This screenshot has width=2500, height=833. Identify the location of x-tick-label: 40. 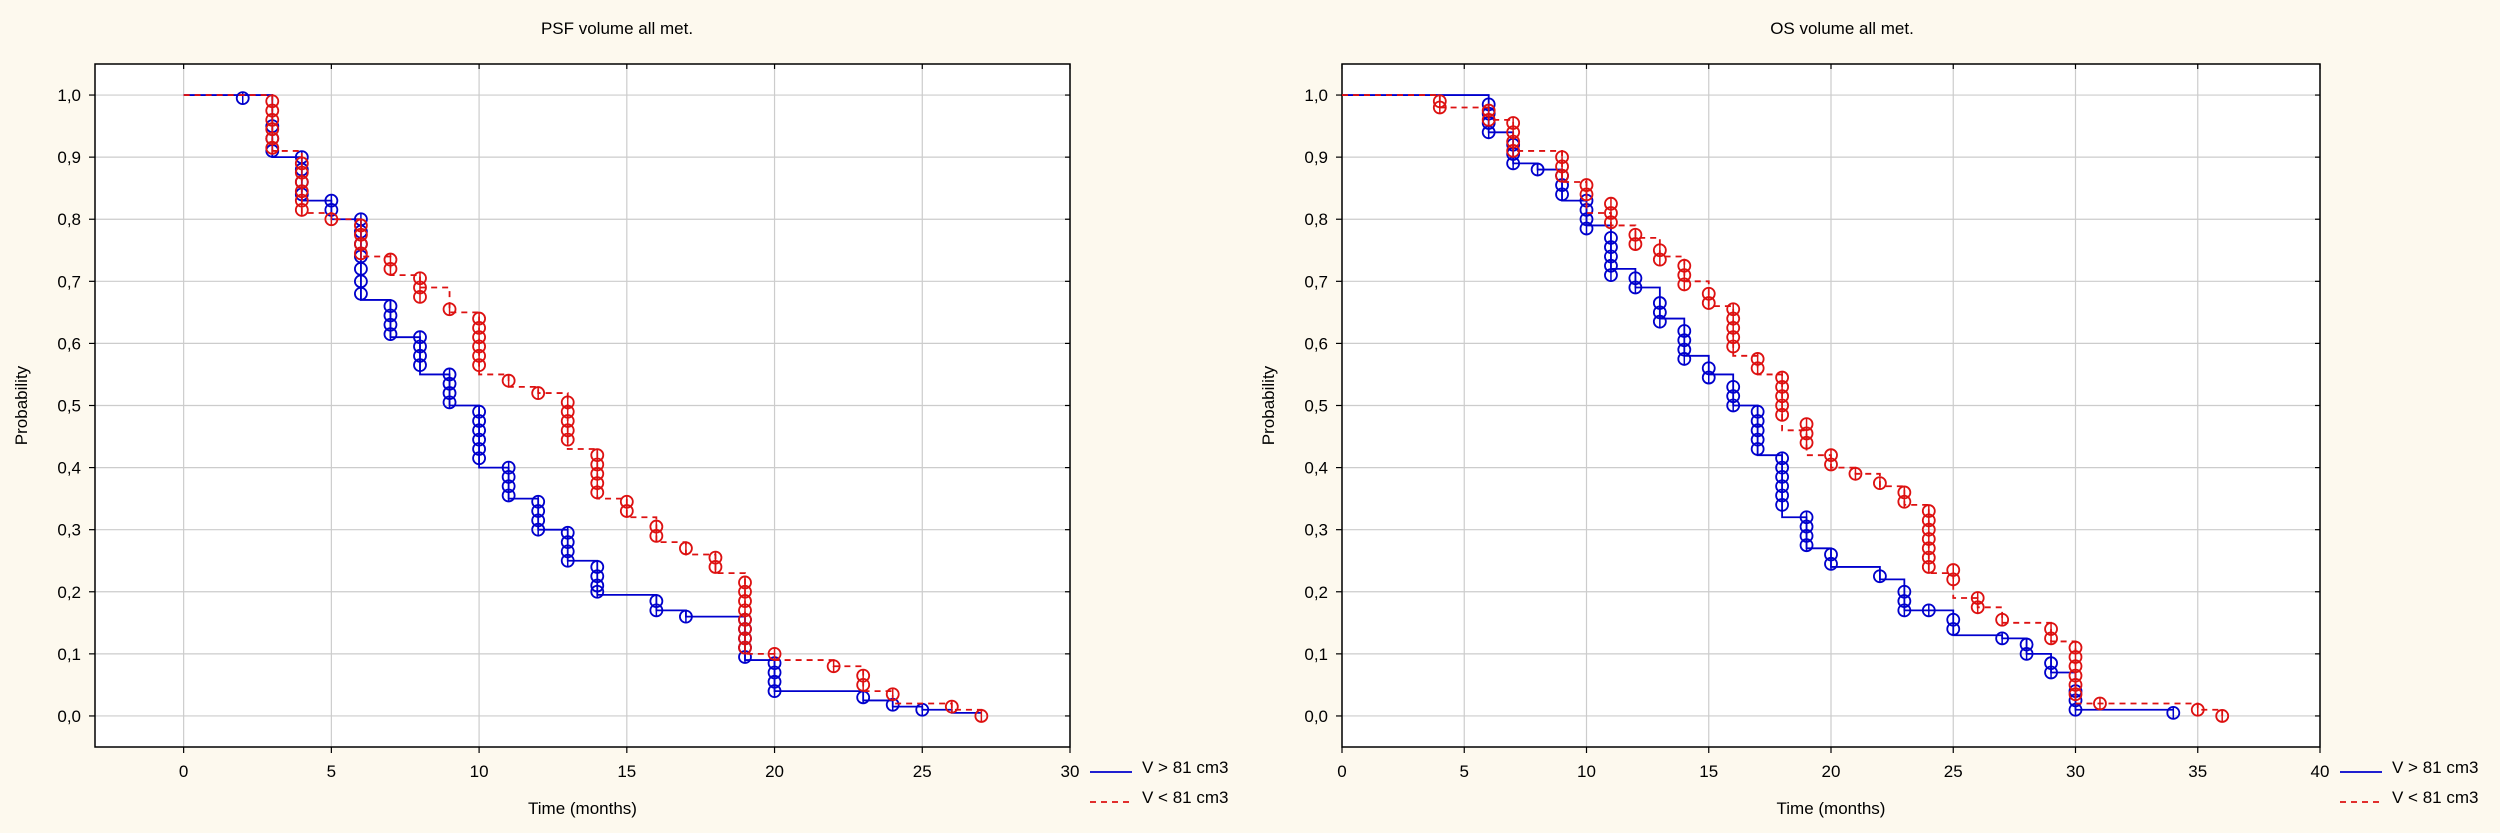
(2320, 771).